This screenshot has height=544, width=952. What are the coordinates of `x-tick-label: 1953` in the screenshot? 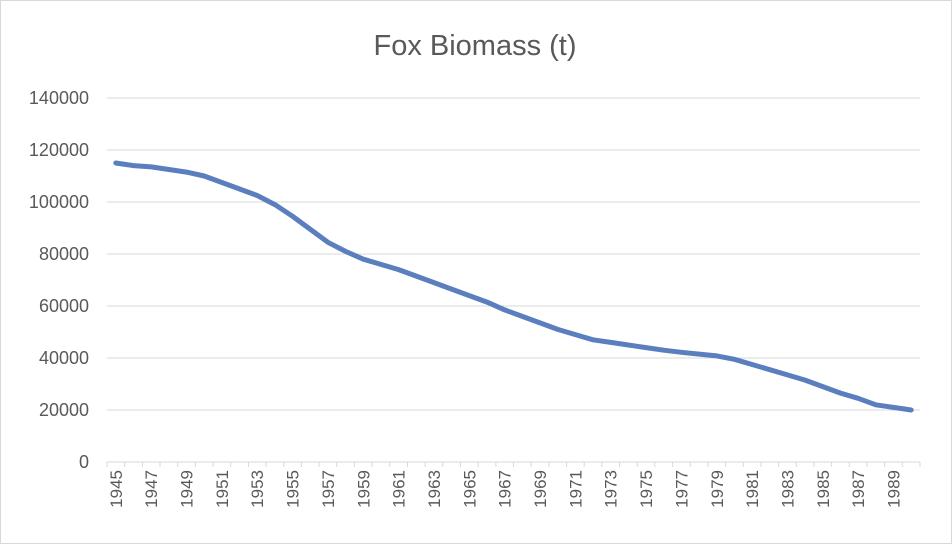 It's located at (257, 489).